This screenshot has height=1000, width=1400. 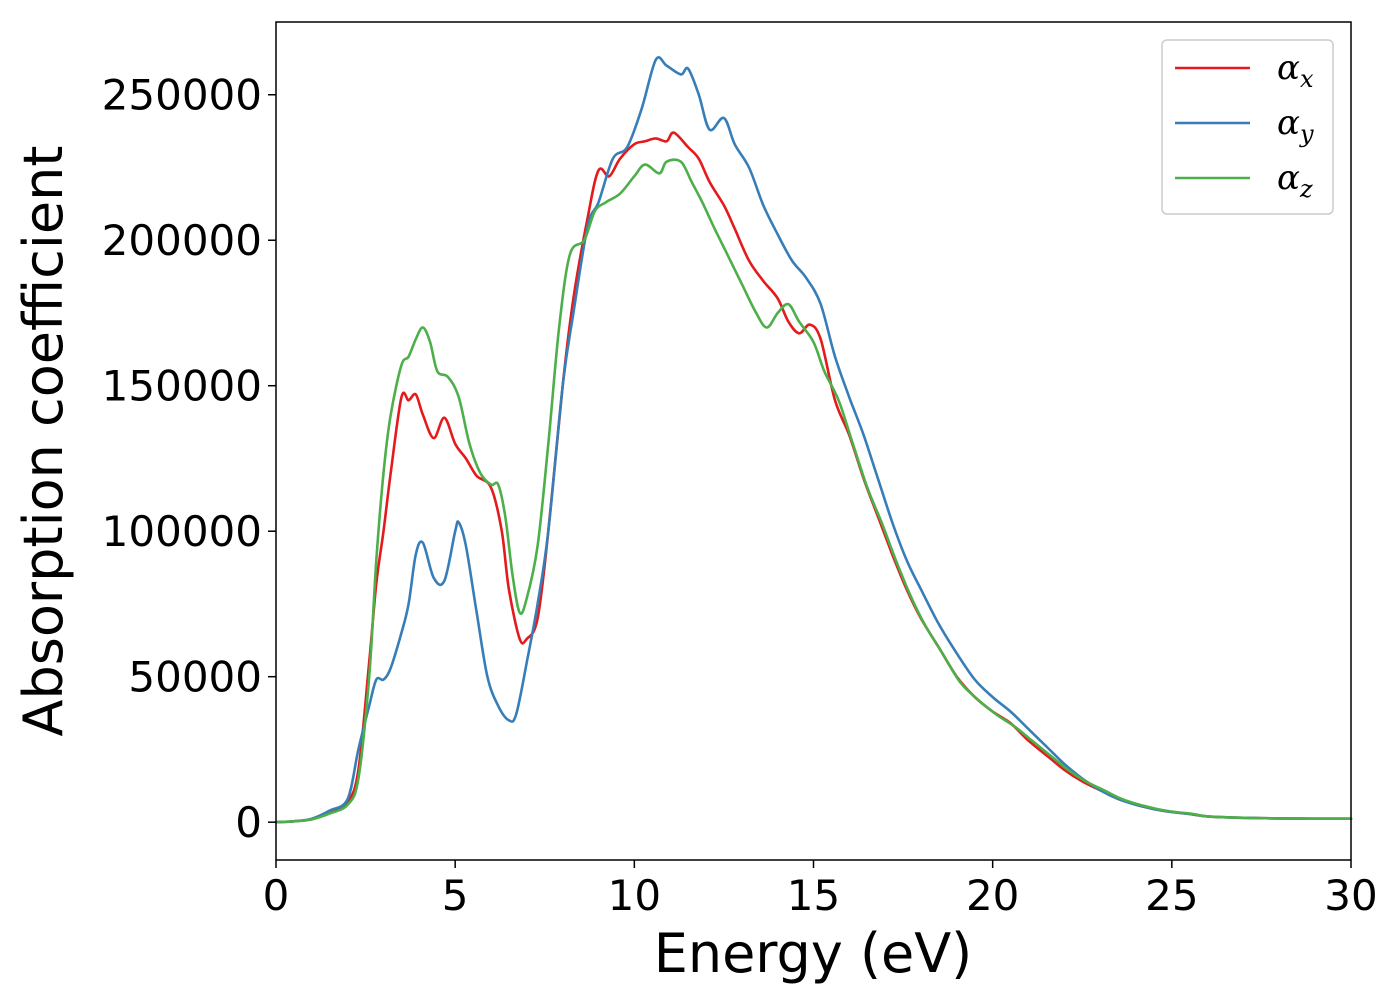 What do you see at coordinates (813, 953) in the screenshot?
I see `x-axis-label: Energy (eV)` at bounding box center [813, 953].